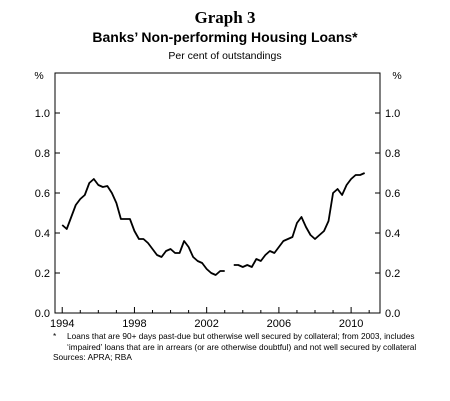 This screenshot has width=450, height=401. I want to click on x-tick-label: 1998, so click(134, 324).